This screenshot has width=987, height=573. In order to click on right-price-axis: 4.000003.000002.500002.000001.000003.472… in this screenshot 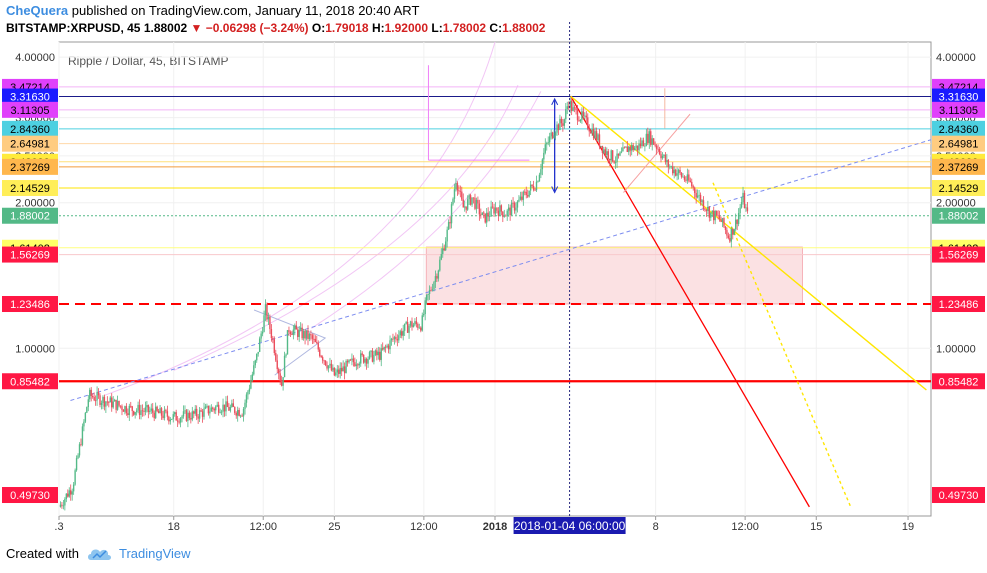, I will do `click(958, 278)`.